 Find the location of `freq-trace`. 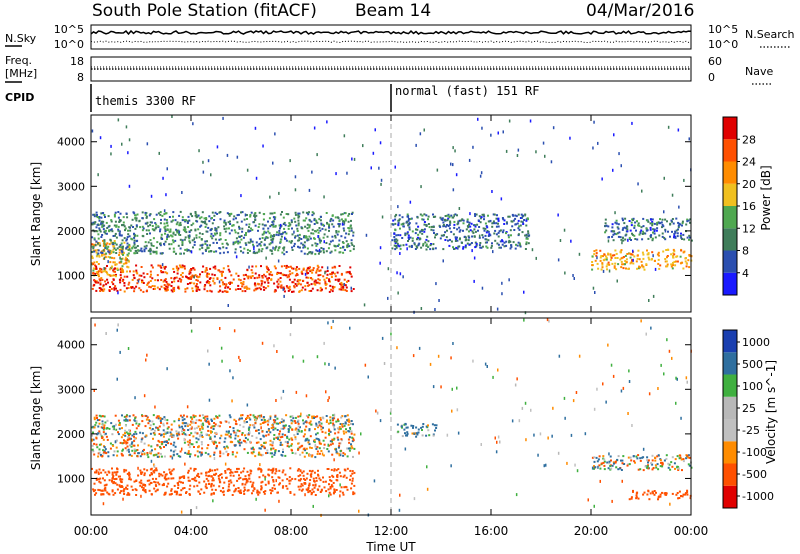

freq-trace is located at coordinates (391, 68).